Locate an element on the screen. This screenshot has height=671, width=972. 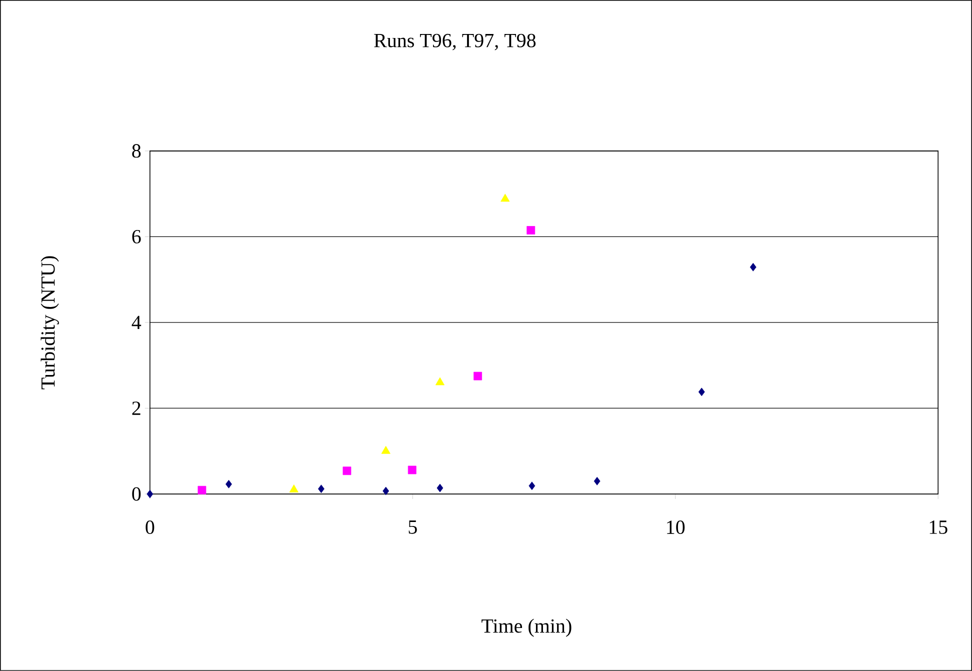
y-tick-label: 0 is located at coordinates (136, 494).